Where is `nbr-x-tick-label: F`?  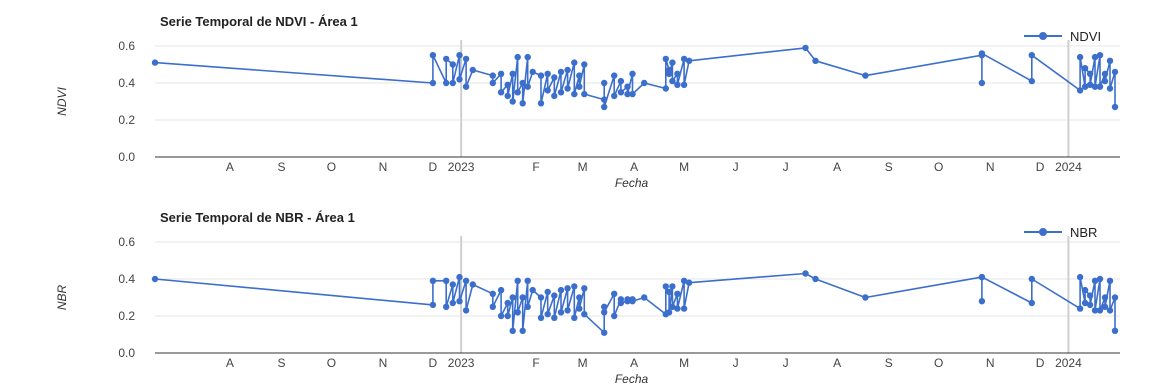
nbr-x-tick-label: F is located at coordinates (535, 363).